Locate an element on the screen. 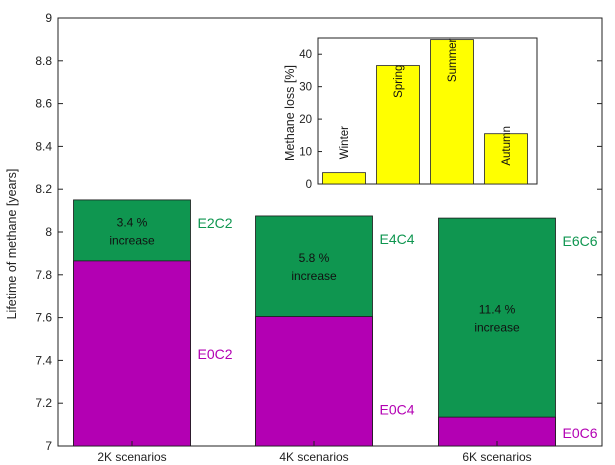  inset-category-label: Spring is located at coordinates (399, 81).